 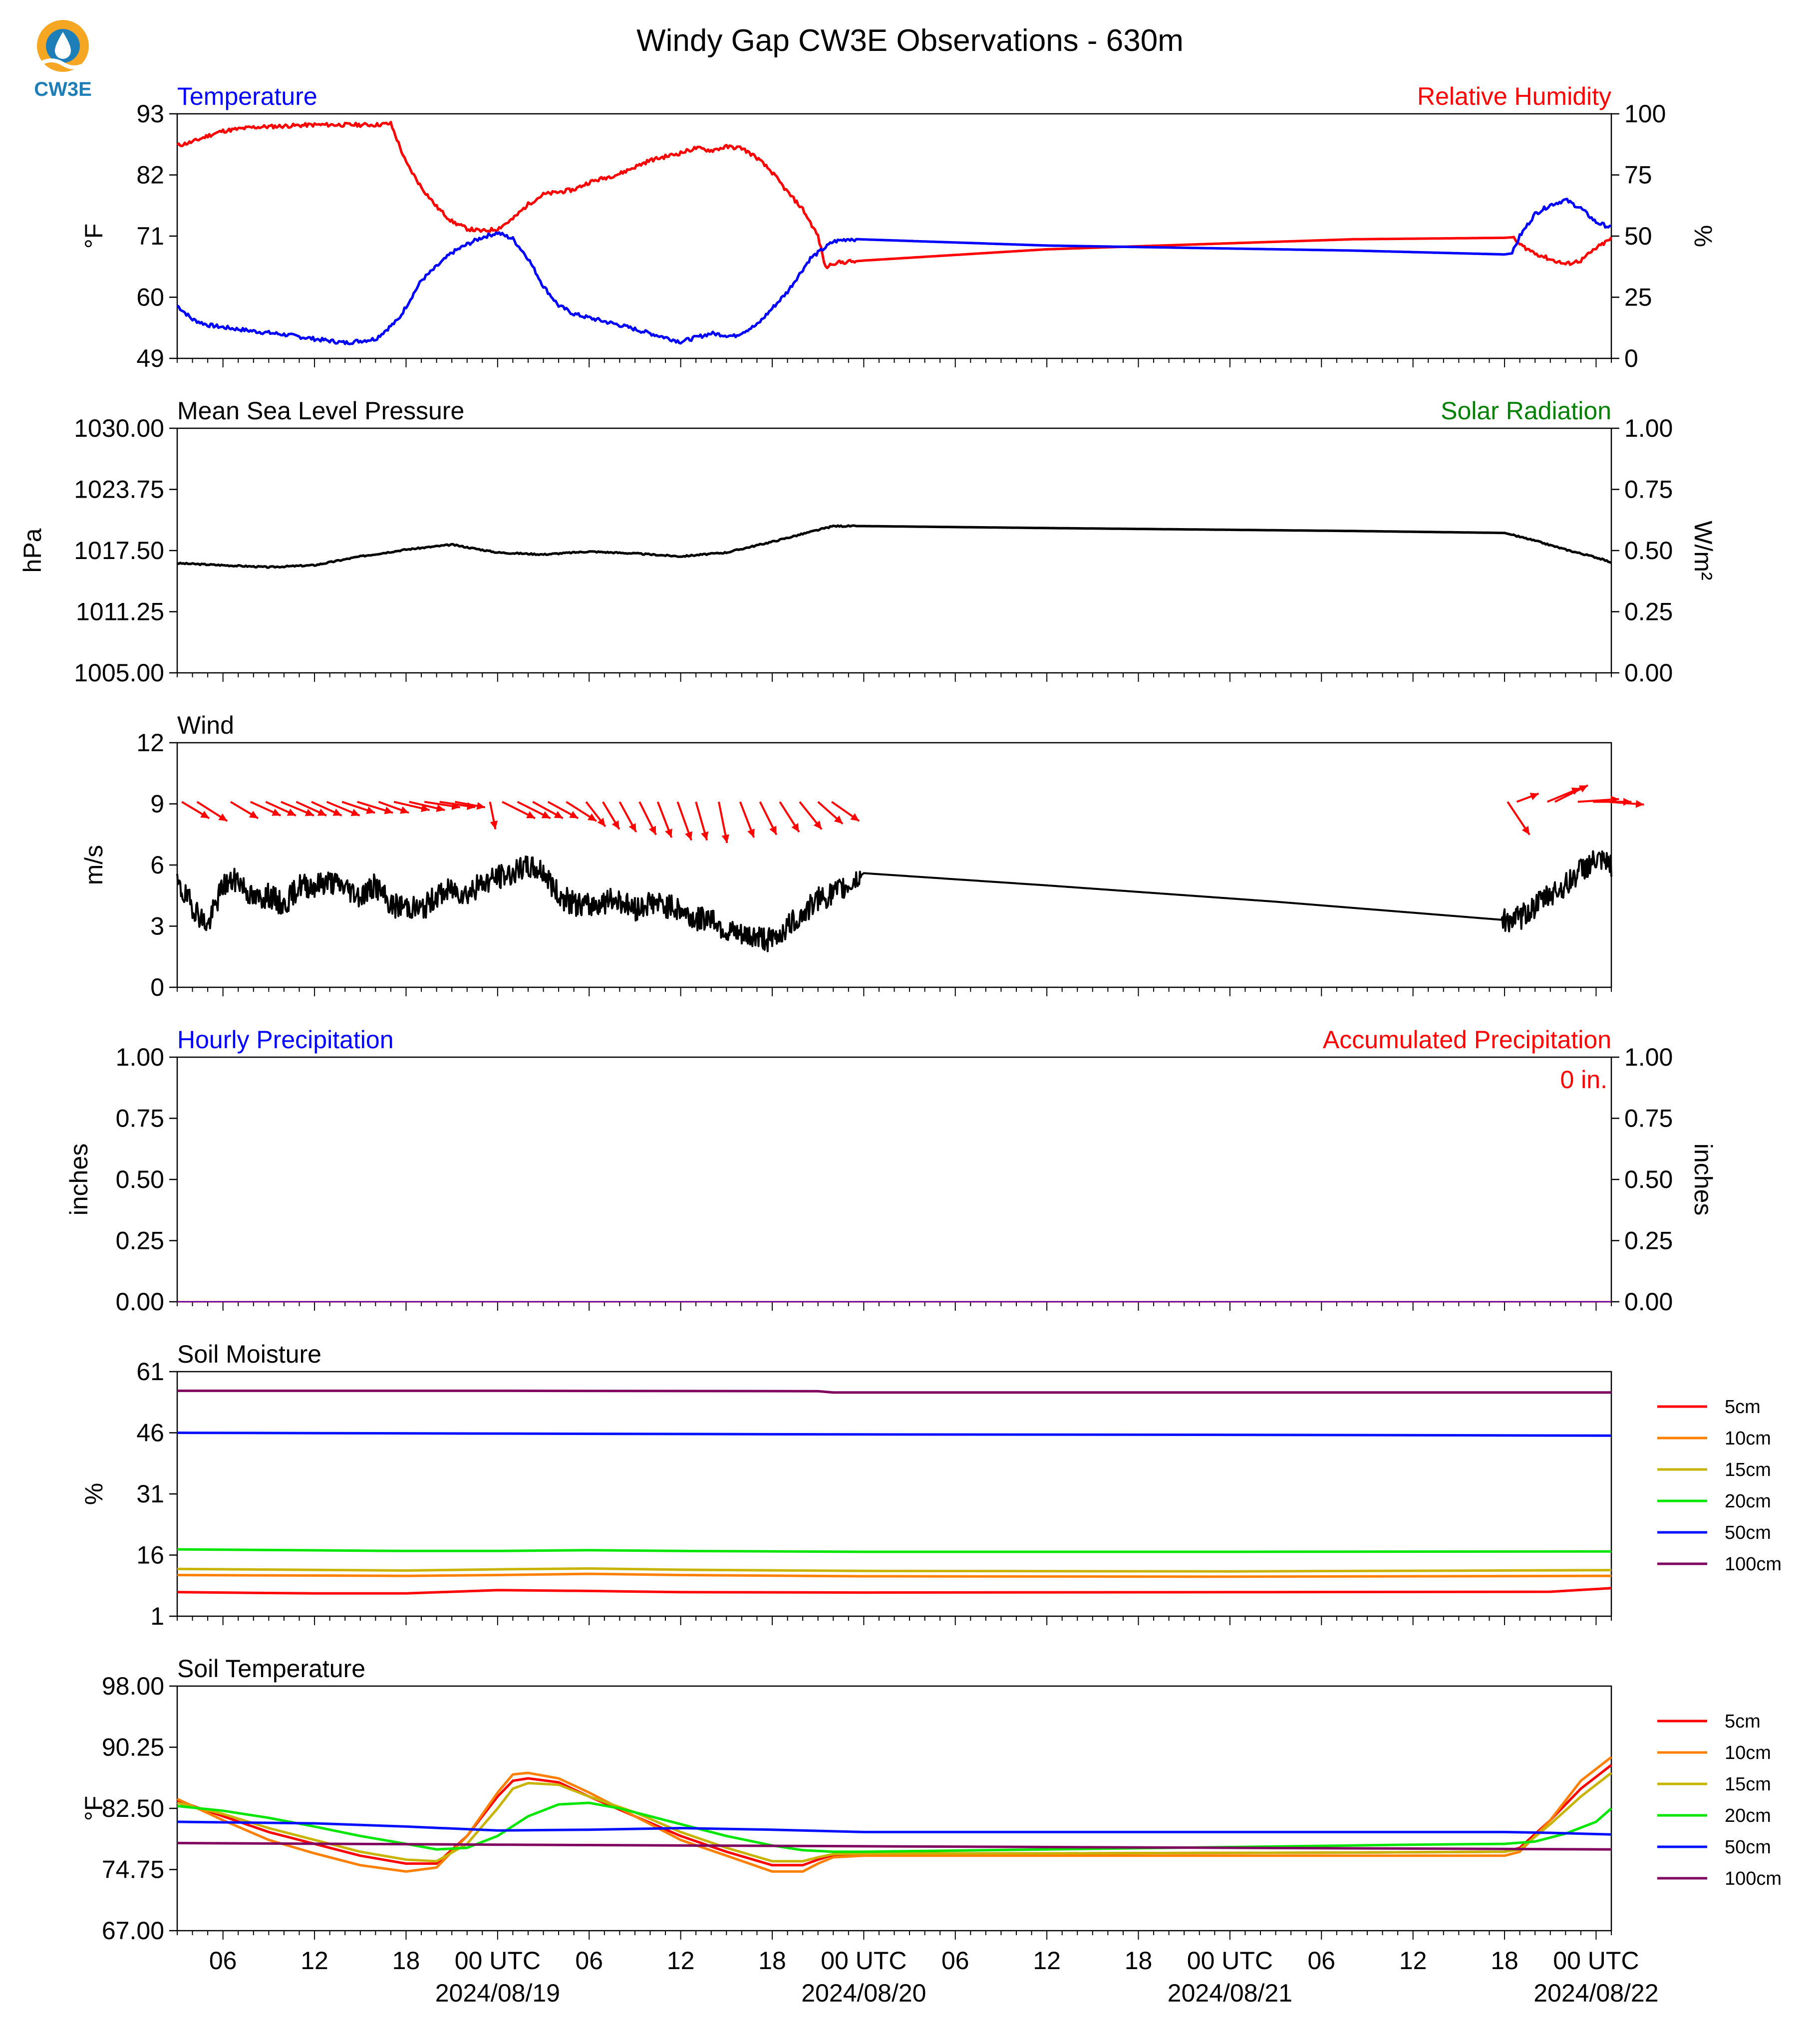 I want to click on panel-wind: Wind 0 3 6 9 12 m/s, so click(x=862, y=856).